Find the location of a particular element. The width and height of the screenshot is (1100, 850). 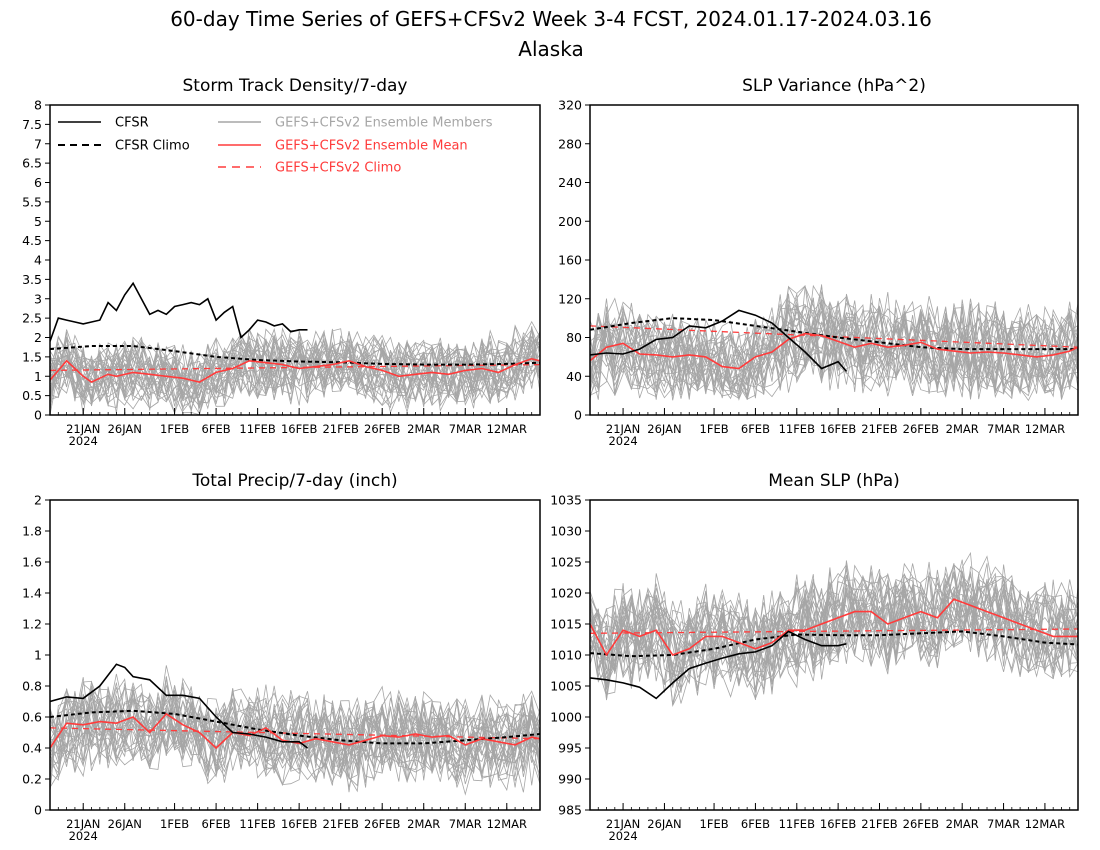

figure-subtitle-region: Alaska is located at coordinates (550, 49).